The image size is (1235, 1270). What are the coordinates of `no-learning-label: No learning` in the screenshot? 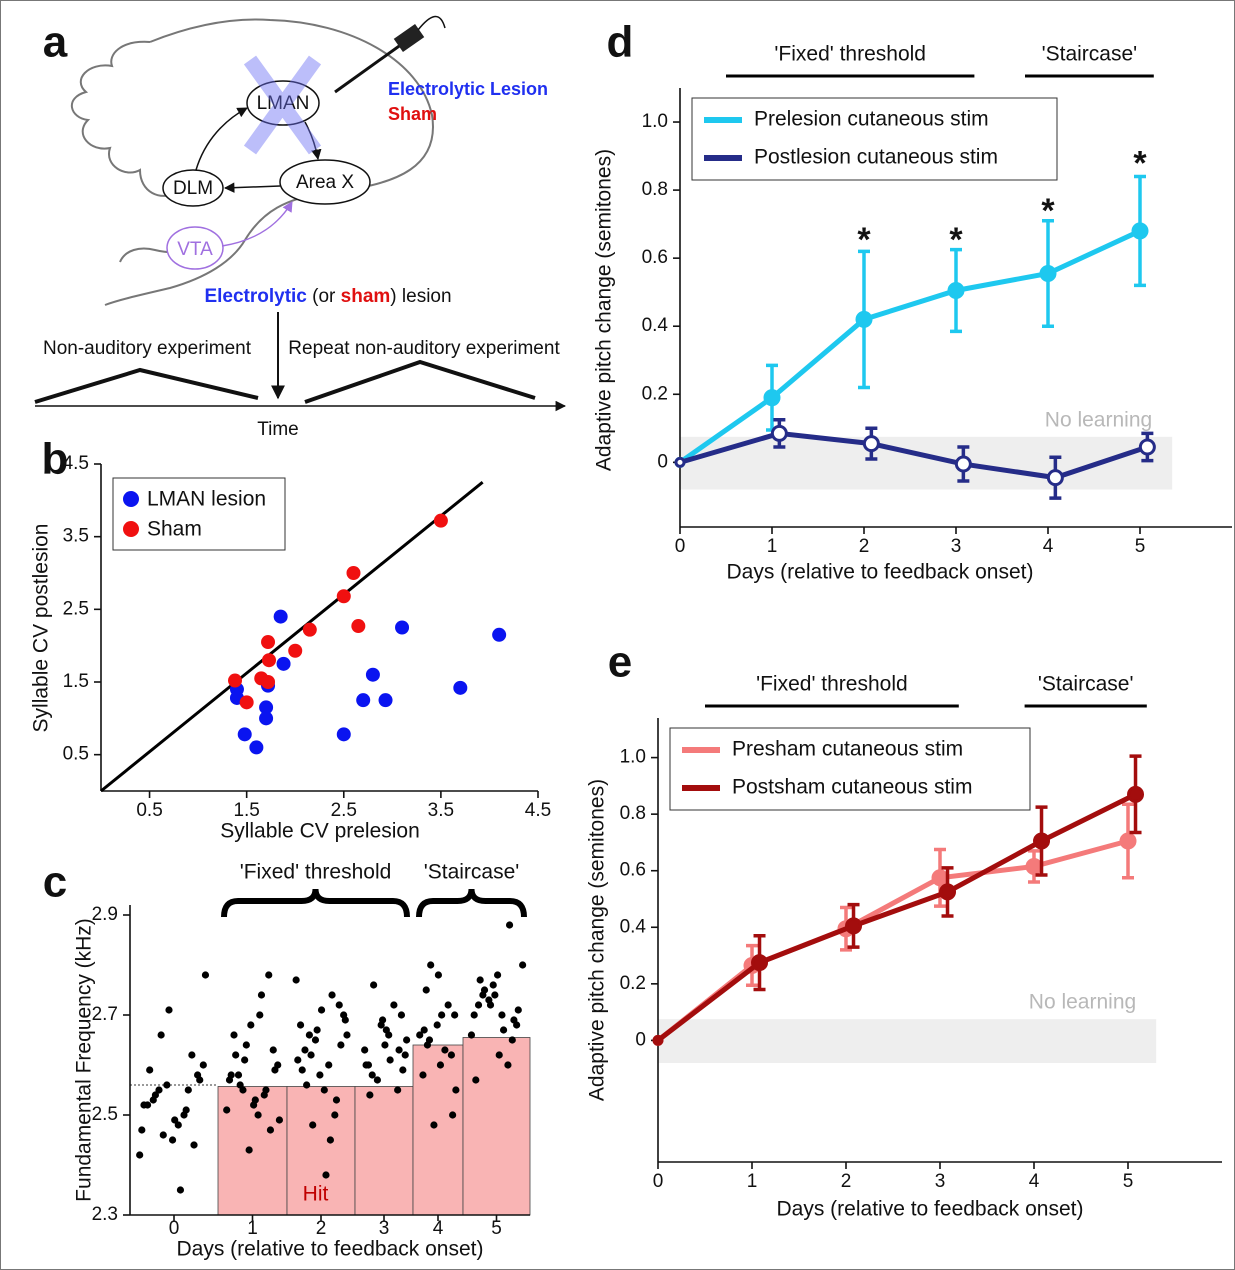 It's located at (1098, 419).